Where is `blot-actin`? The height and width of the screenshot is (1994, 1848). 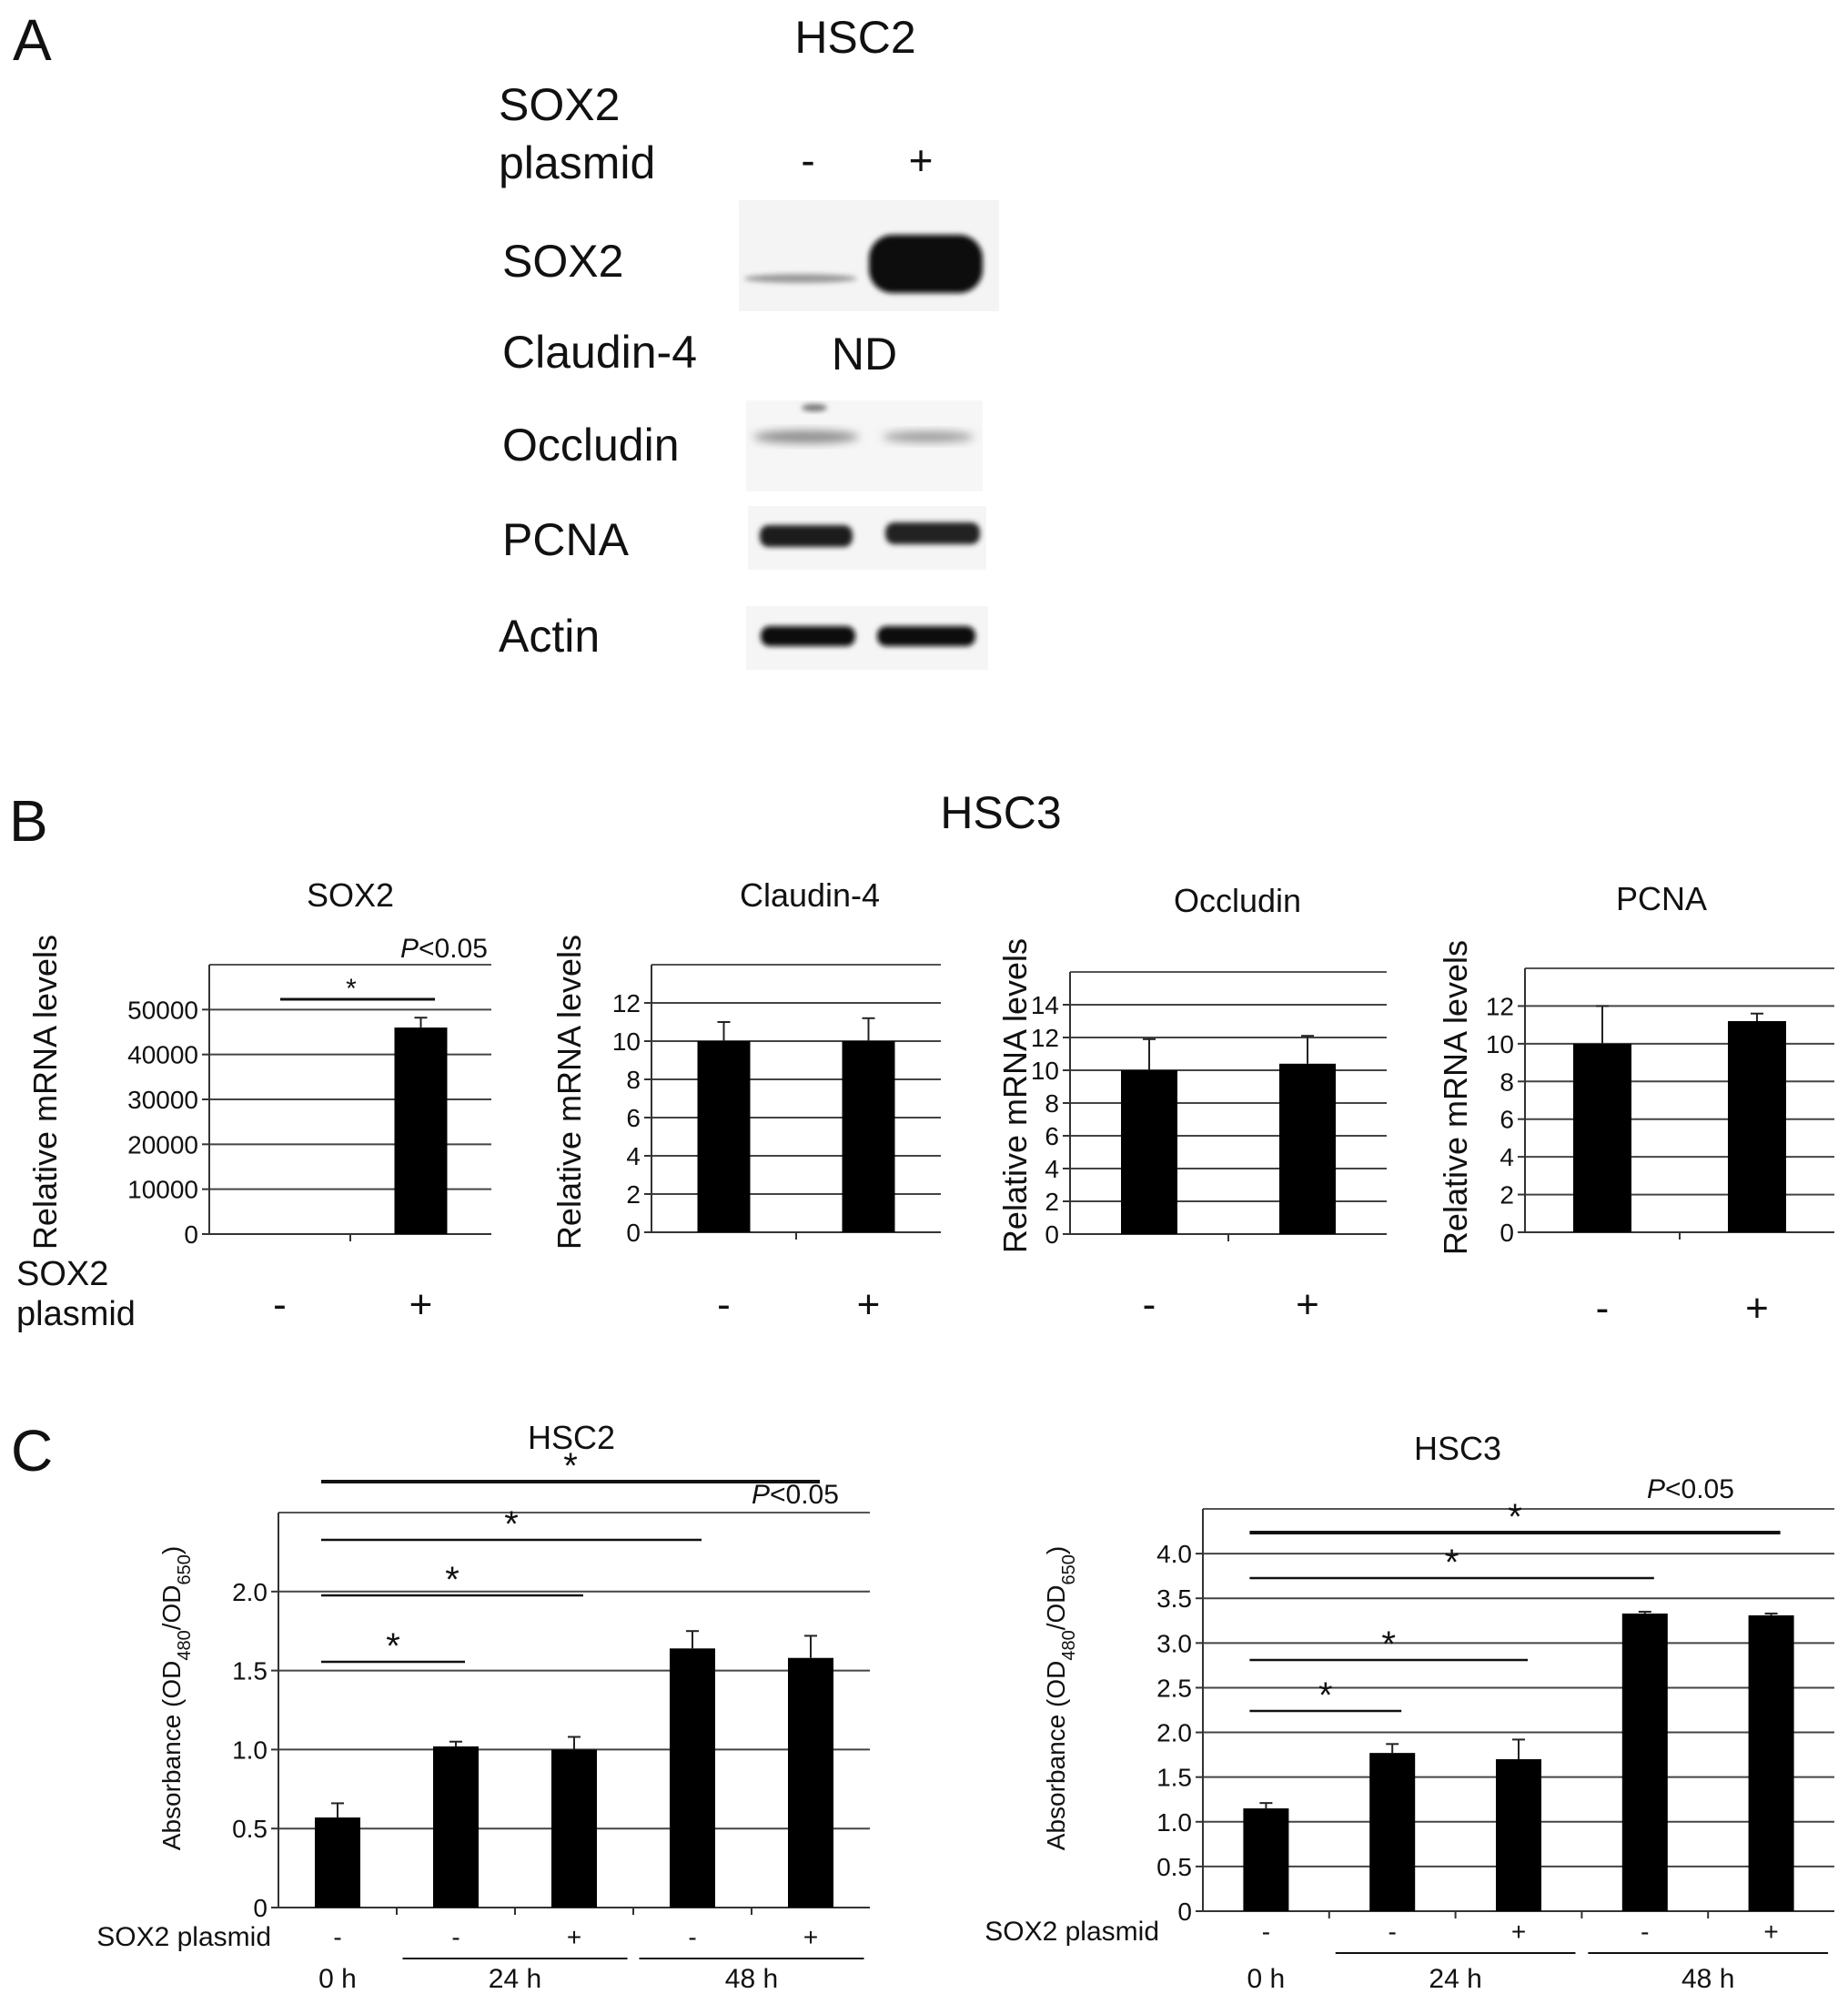 blot-actin is located at coordinates (867, 638).